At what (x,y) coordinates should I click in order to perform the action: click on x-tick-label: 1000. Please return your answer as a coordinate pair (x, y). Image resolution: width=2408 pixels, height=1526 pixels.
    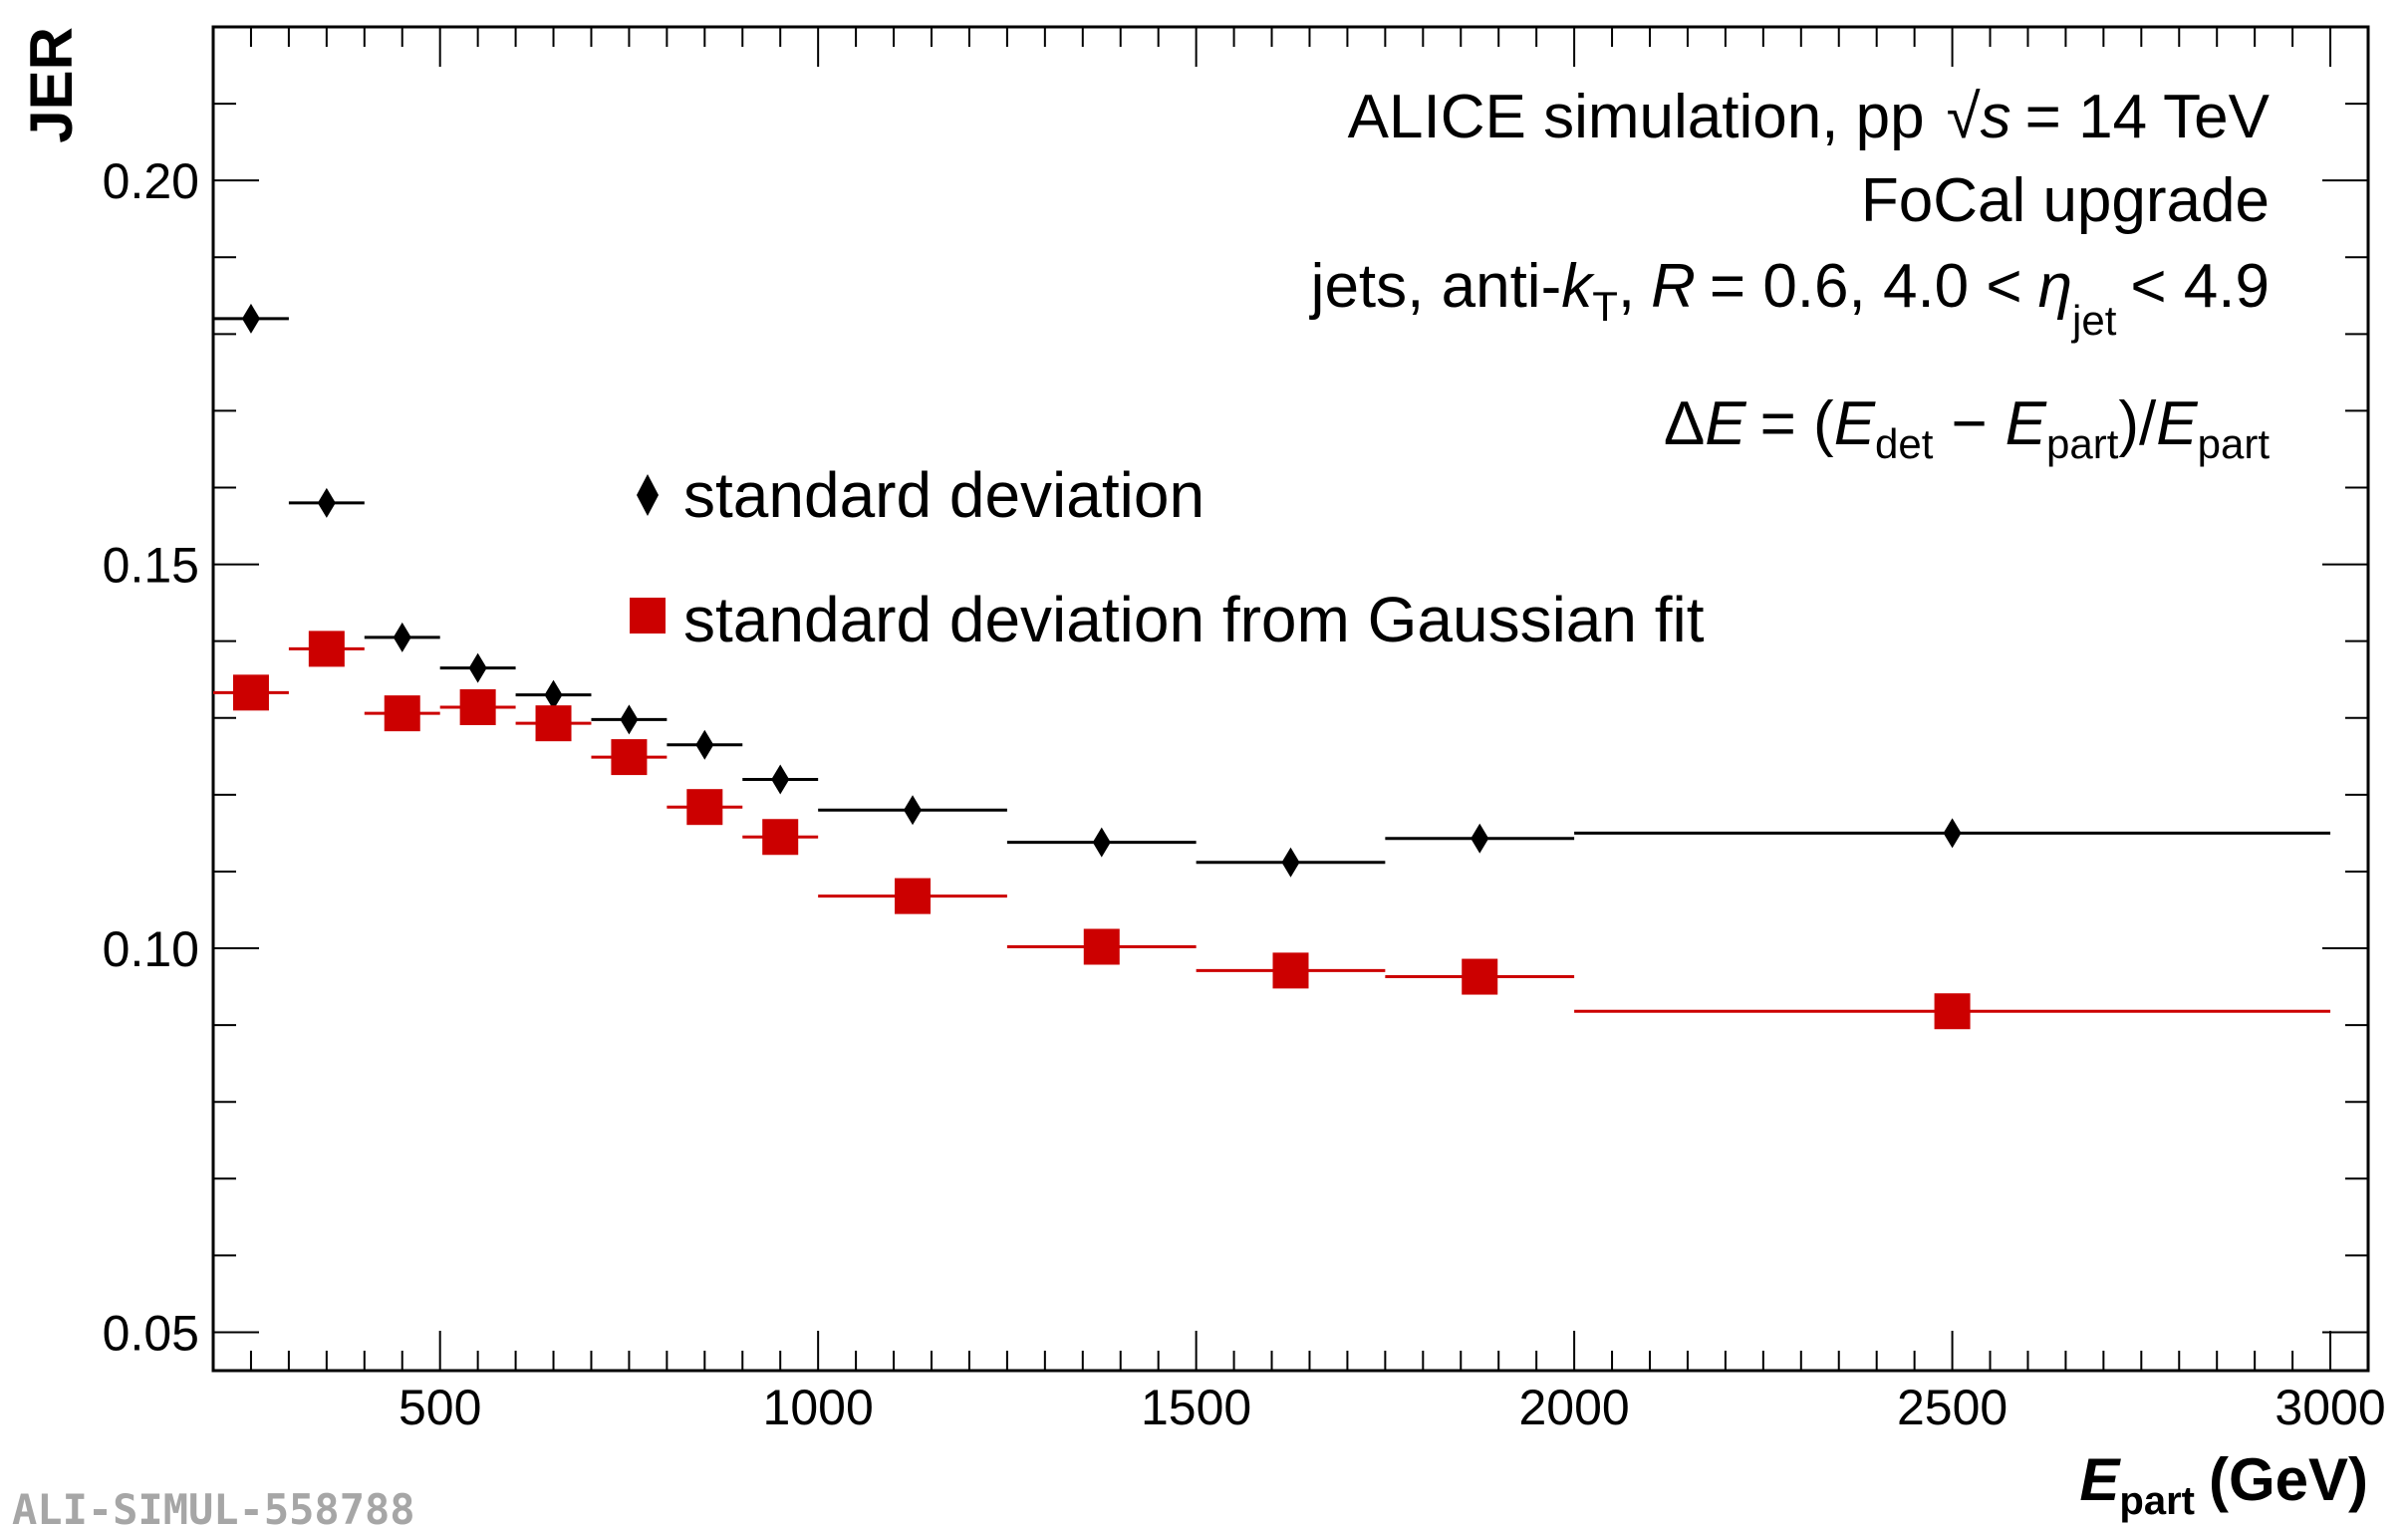
    Looking at the image, I should click on (818, 1408).